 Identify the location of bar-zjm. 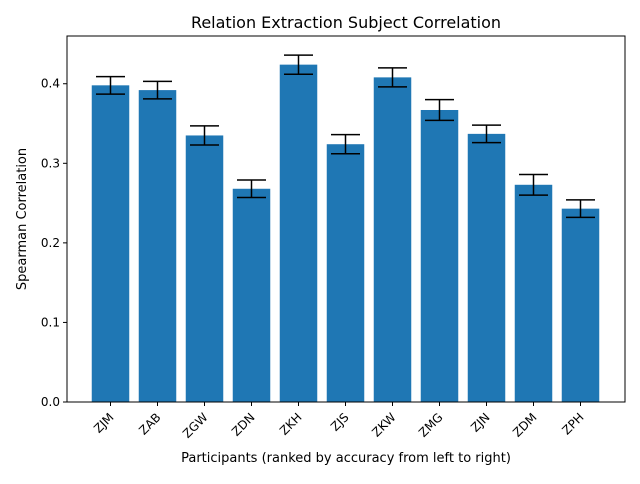
(110, 243).